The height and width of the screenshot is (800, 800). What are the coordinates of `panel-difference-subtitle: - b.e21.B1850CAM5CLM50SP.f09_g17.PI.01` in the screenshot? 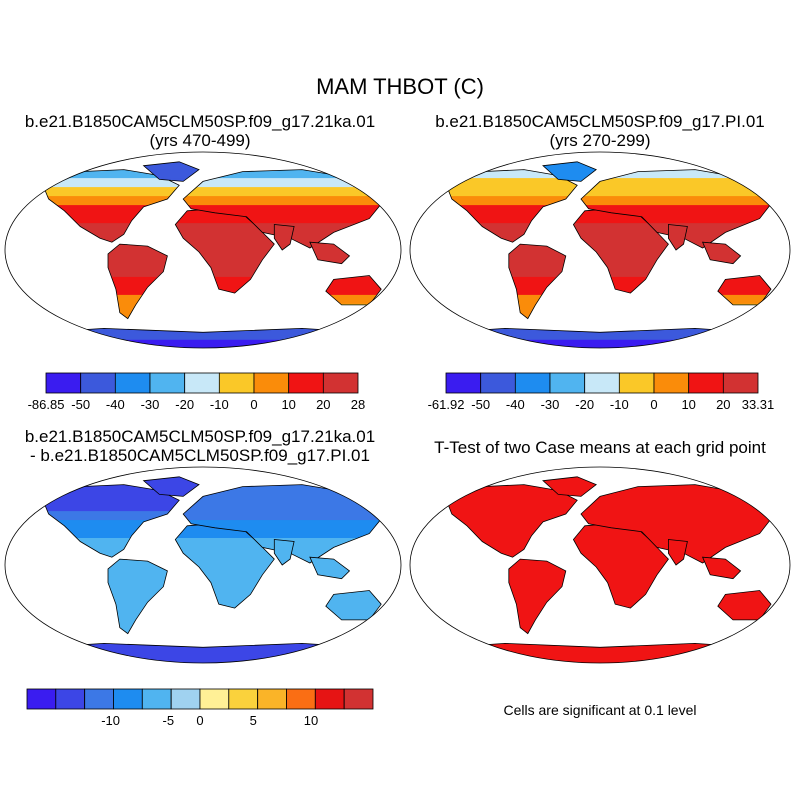 It's located at (200, 455).